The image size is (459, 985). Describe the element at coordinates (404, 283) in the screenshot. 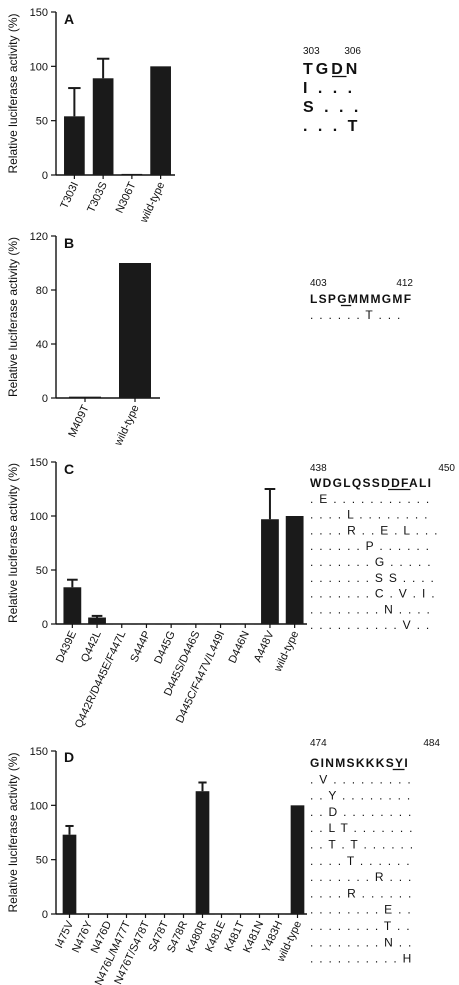

I see `seq-end-number: 412` at that location.